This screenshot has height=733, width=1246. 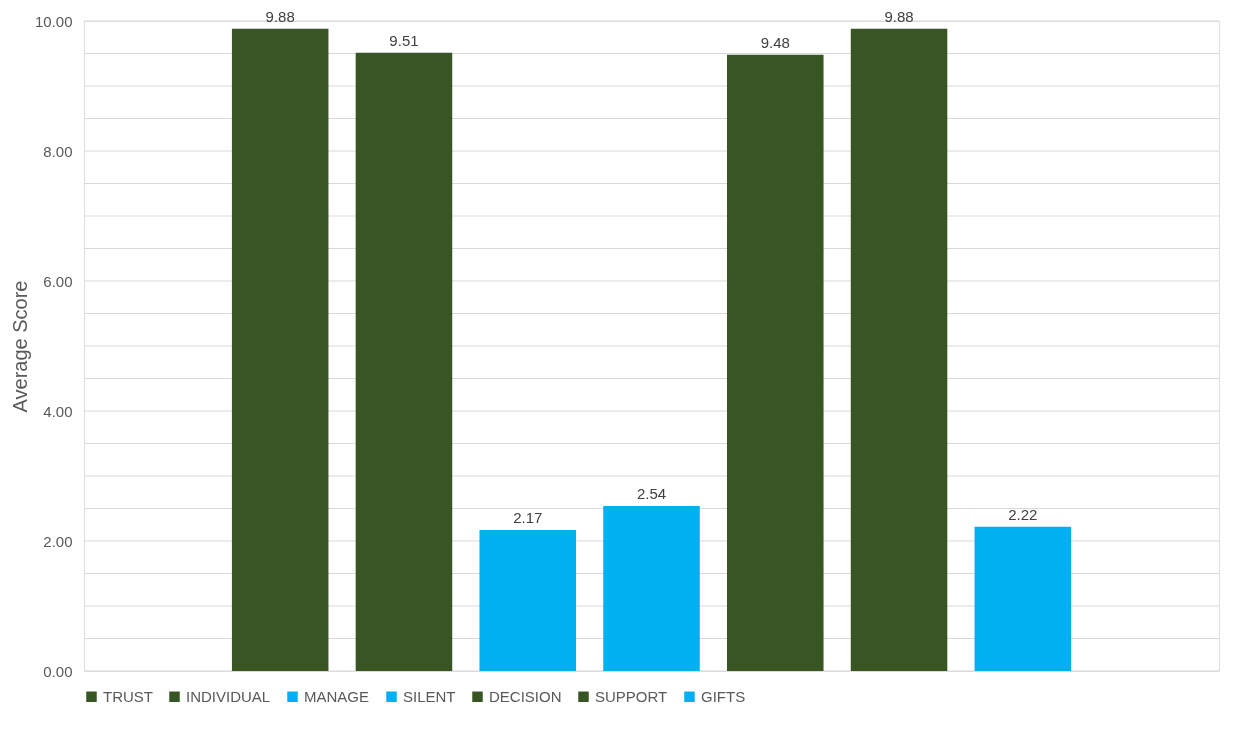 What do you see at coordinates (58, 671) in the screenshot?
I see `y-tick-label: 0.00` at bounding box center [58, 671].